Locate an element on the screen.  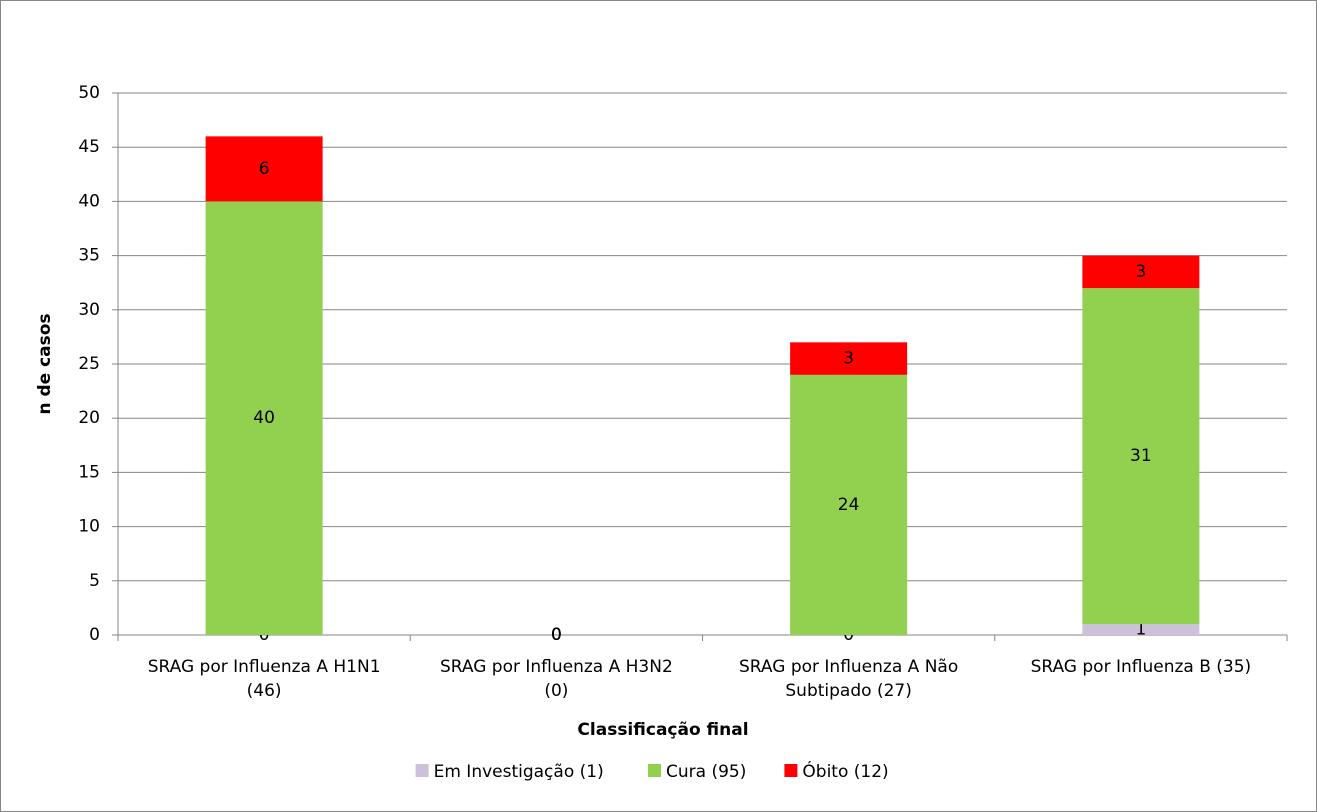
y-tick-label: 25 is located at coordinates (89, 364).